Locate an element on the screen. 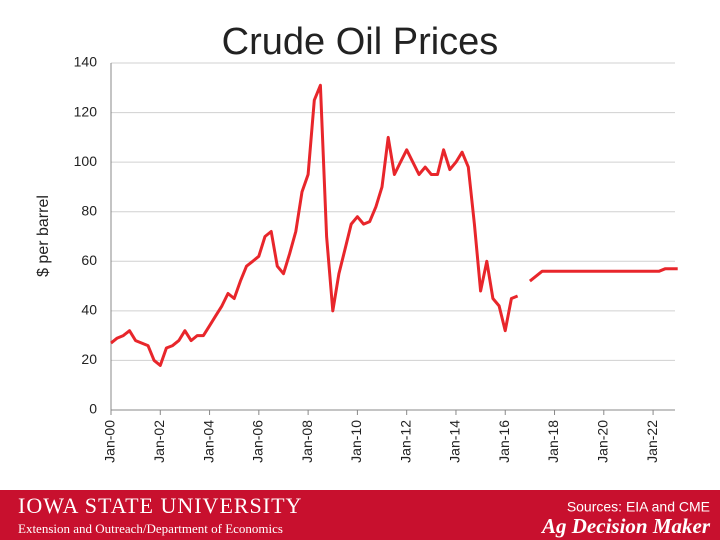  x-tick-label: Jan-14 is located at coordinates (455, 441).